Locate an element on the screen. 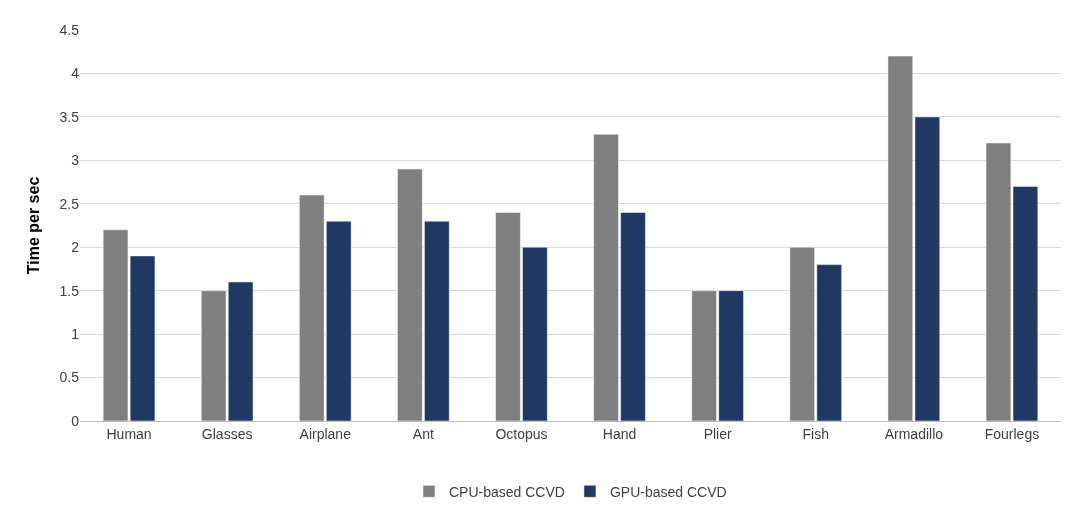 The image size is (1091, 520). x-tick-label: Fourlegs is located at coordinates (1012, 433).